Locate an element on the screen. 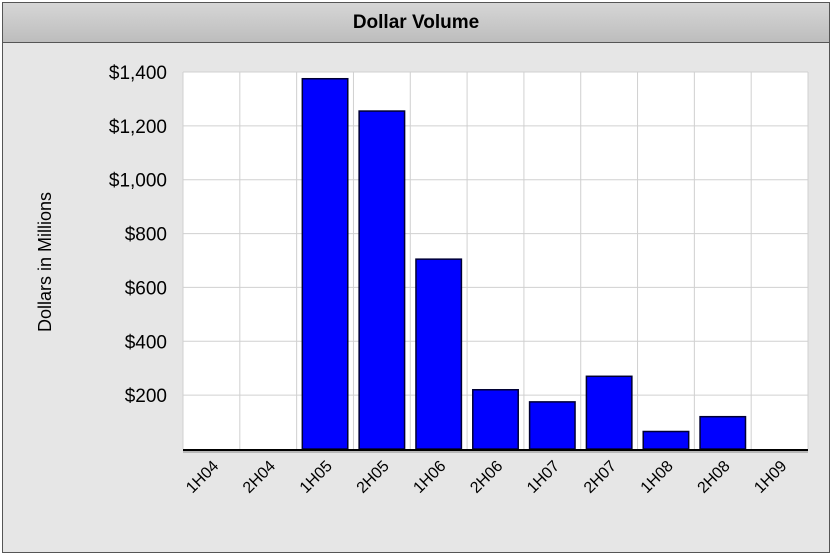 Image resolution: width=834 pixels, height=557 pixels. x-tick-label: 1H07 is located at coordinates (543, 477).